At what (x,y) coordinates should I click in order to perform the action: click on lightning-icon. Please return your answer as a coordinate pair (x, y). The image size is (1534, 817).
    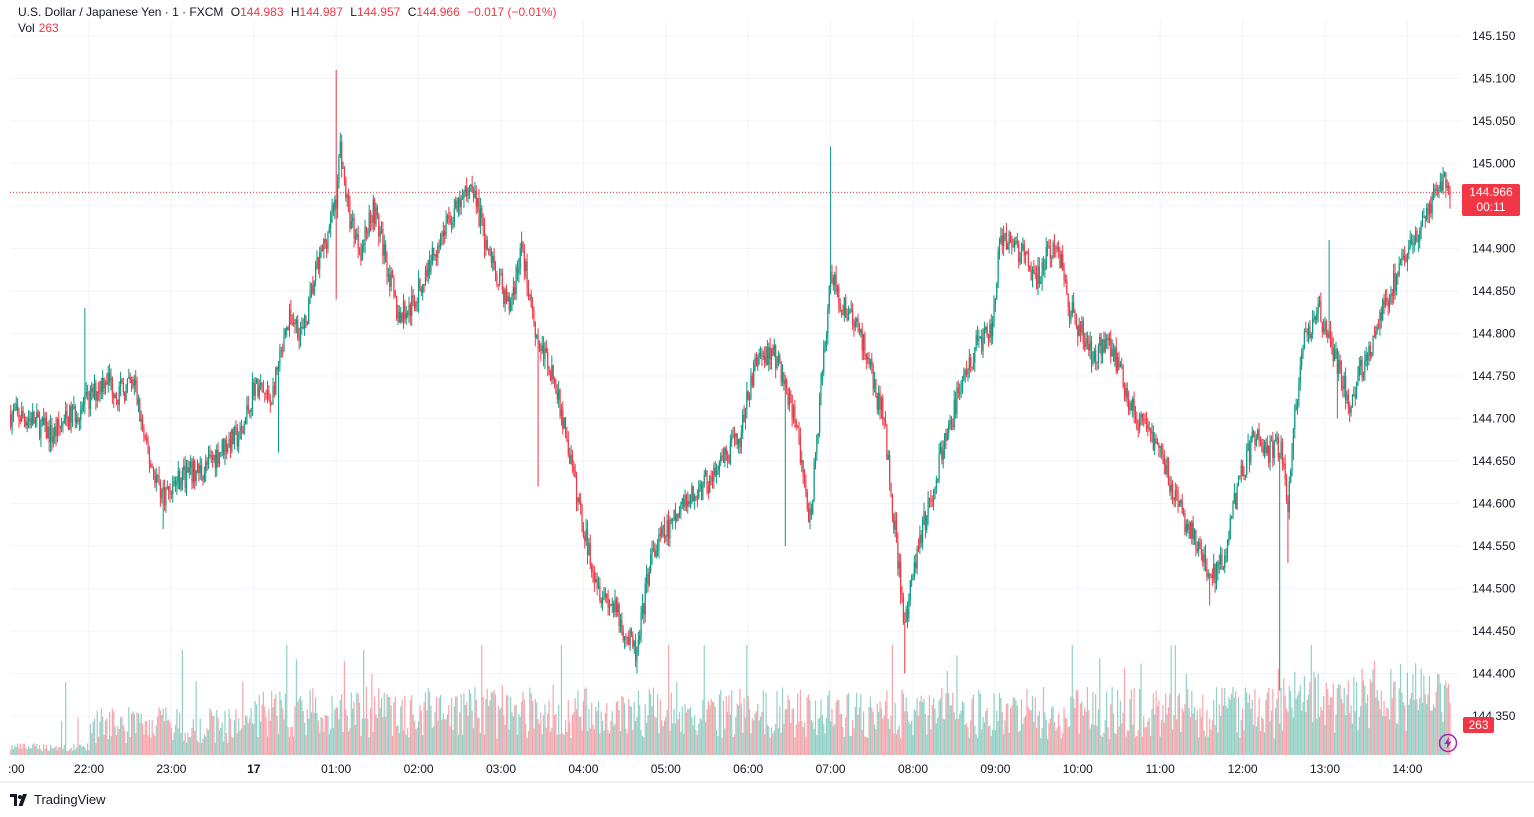
    Looking at the image, I should click on (1448, 743).